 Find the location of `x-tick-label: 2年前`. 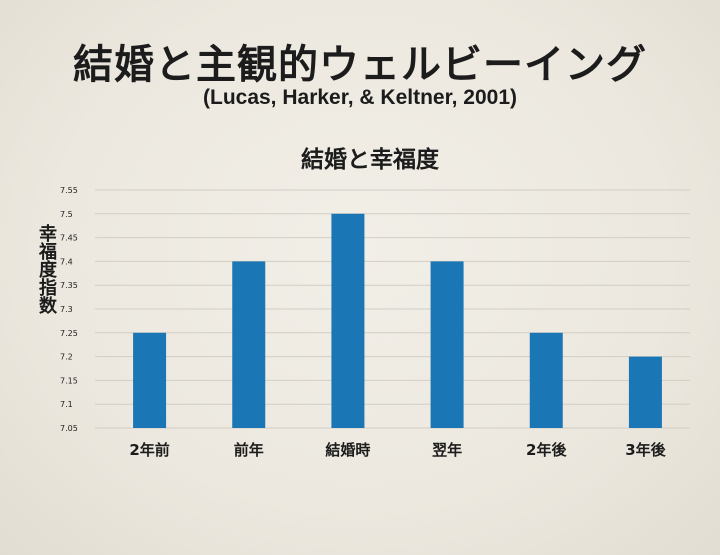

x-tick-label: 2年前 is located at coordinates (149, 450).